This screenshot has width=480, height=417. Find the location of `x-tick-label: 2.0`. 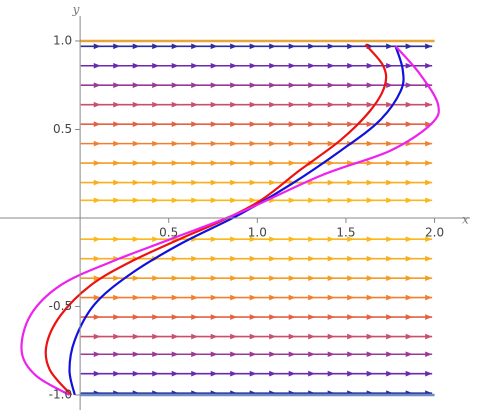

x-tick-label: 2.0 is located at coordinates (434, 232).